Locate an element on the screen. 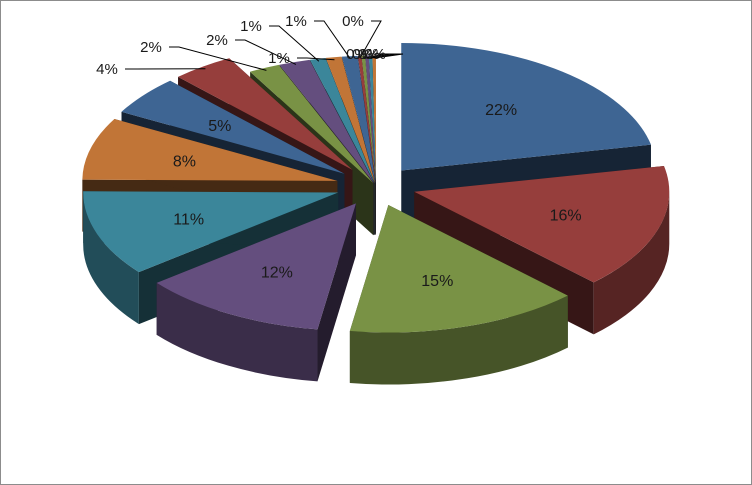  data-label-17: 0% is located at coordinates (375, 54).